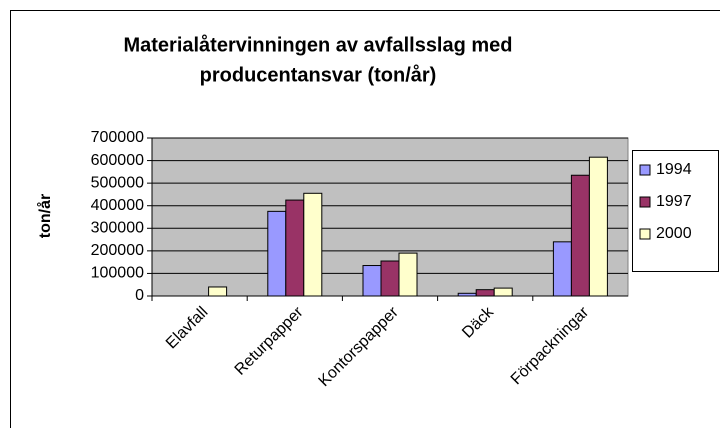 This screenshot has height=428, width=720. Describe the element at coordinates (117, 160) in the screenshot. I see `y-tick-label: 600000` at that location.